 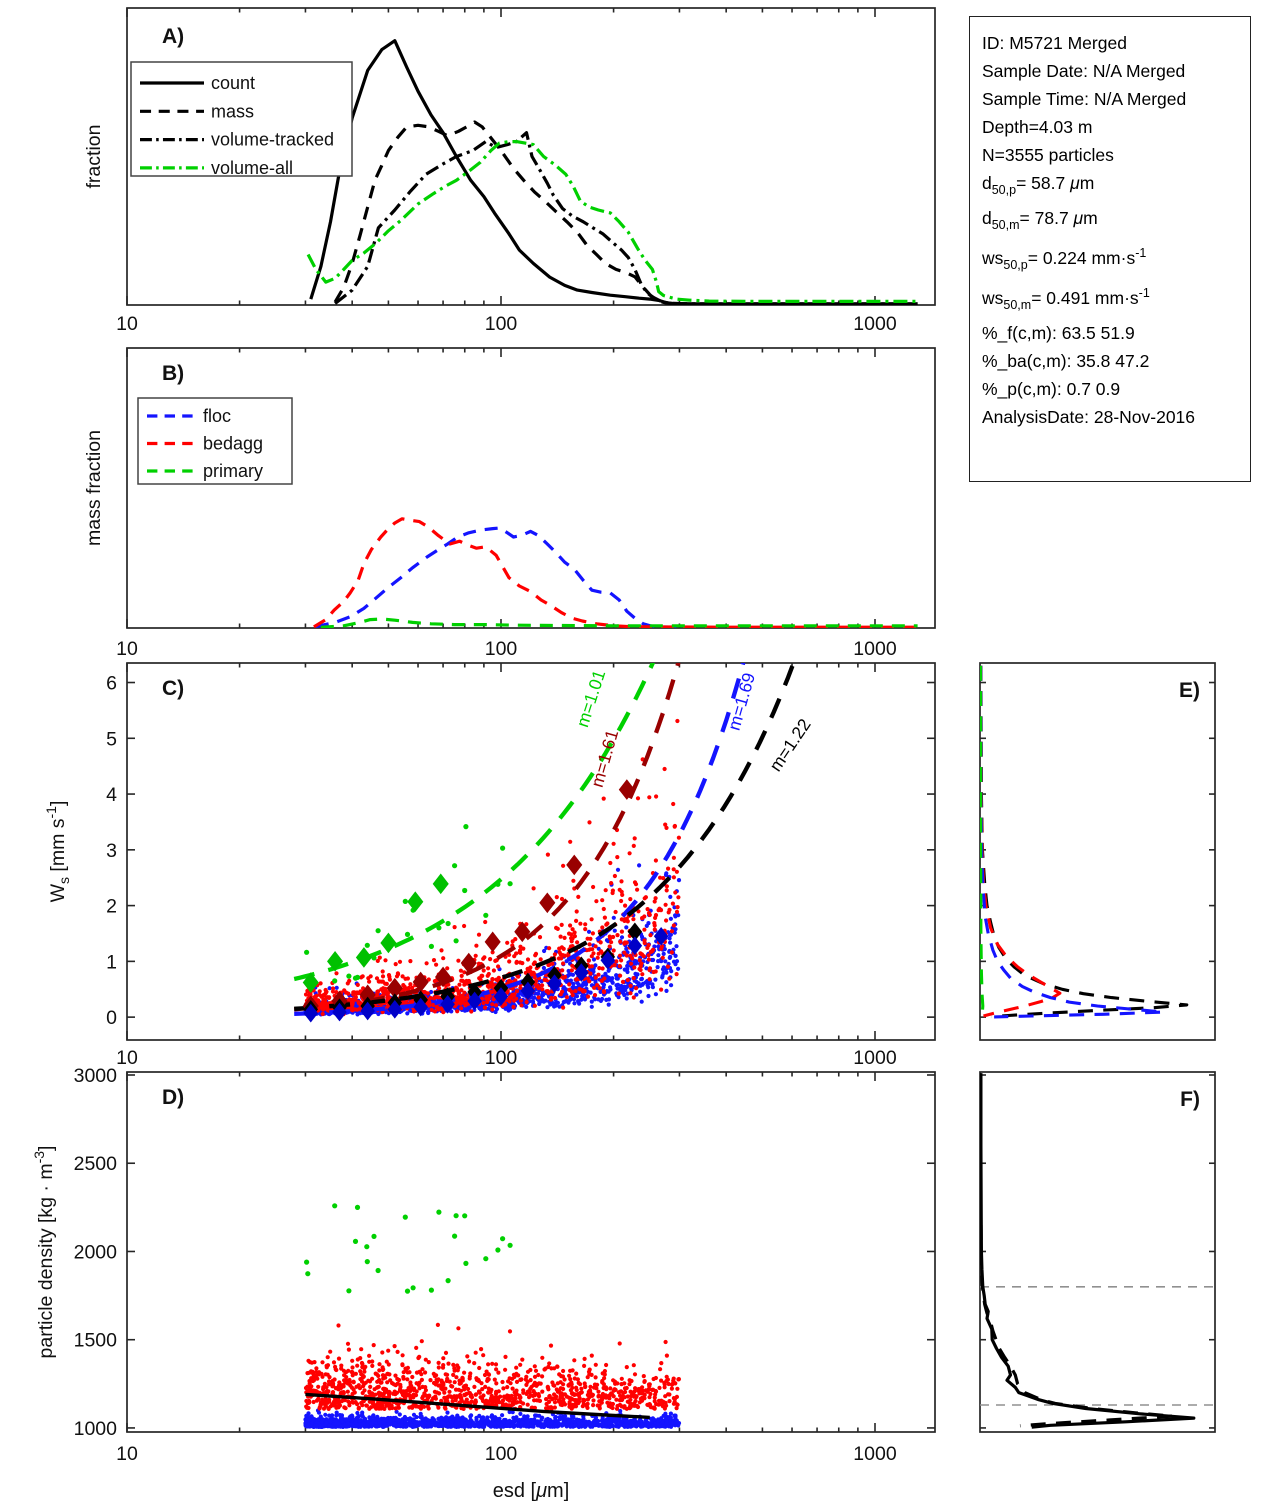 I want to click on panel-B-legend-box, so click(x=215, y=441).